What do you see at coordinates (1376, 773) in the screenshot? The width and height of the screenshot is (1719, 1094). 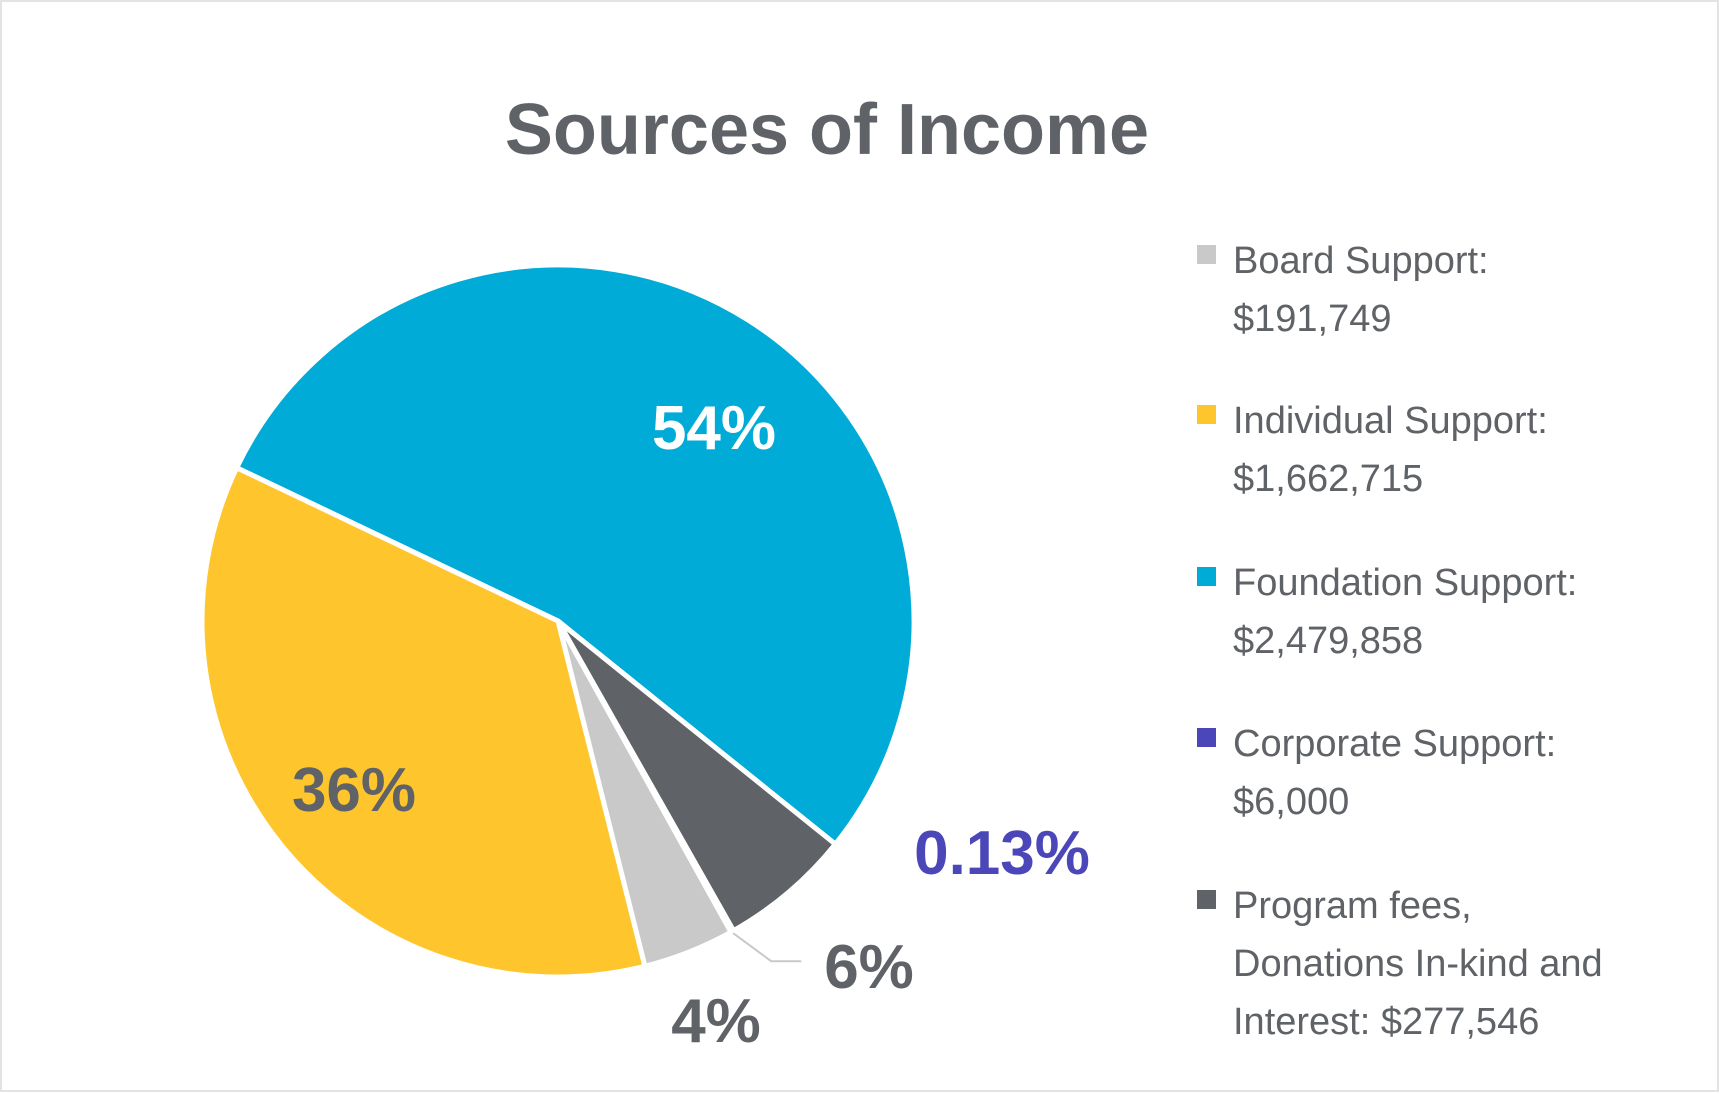 I see `legend-entry-corporate-support: Corporate Support: $6,000` at bounding box center [1376, 773].